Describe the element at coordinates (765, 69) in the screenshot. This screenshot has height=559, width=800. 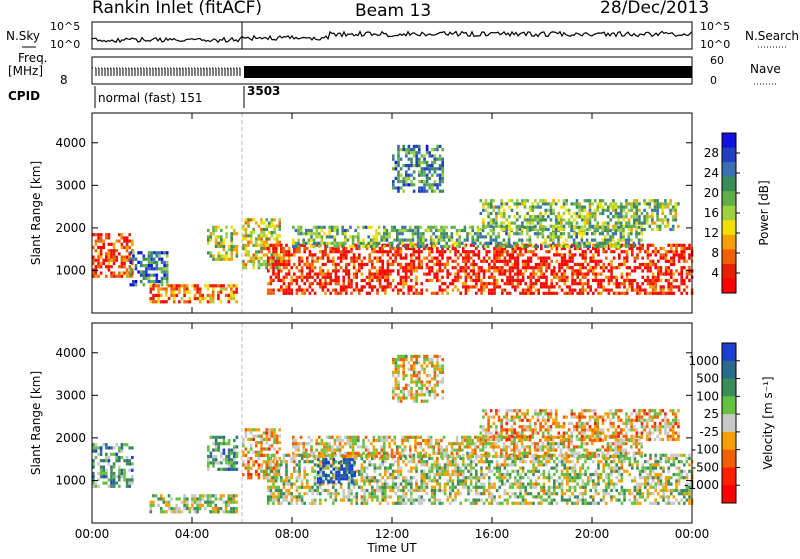
I see `nave-label: Nave` at that location.